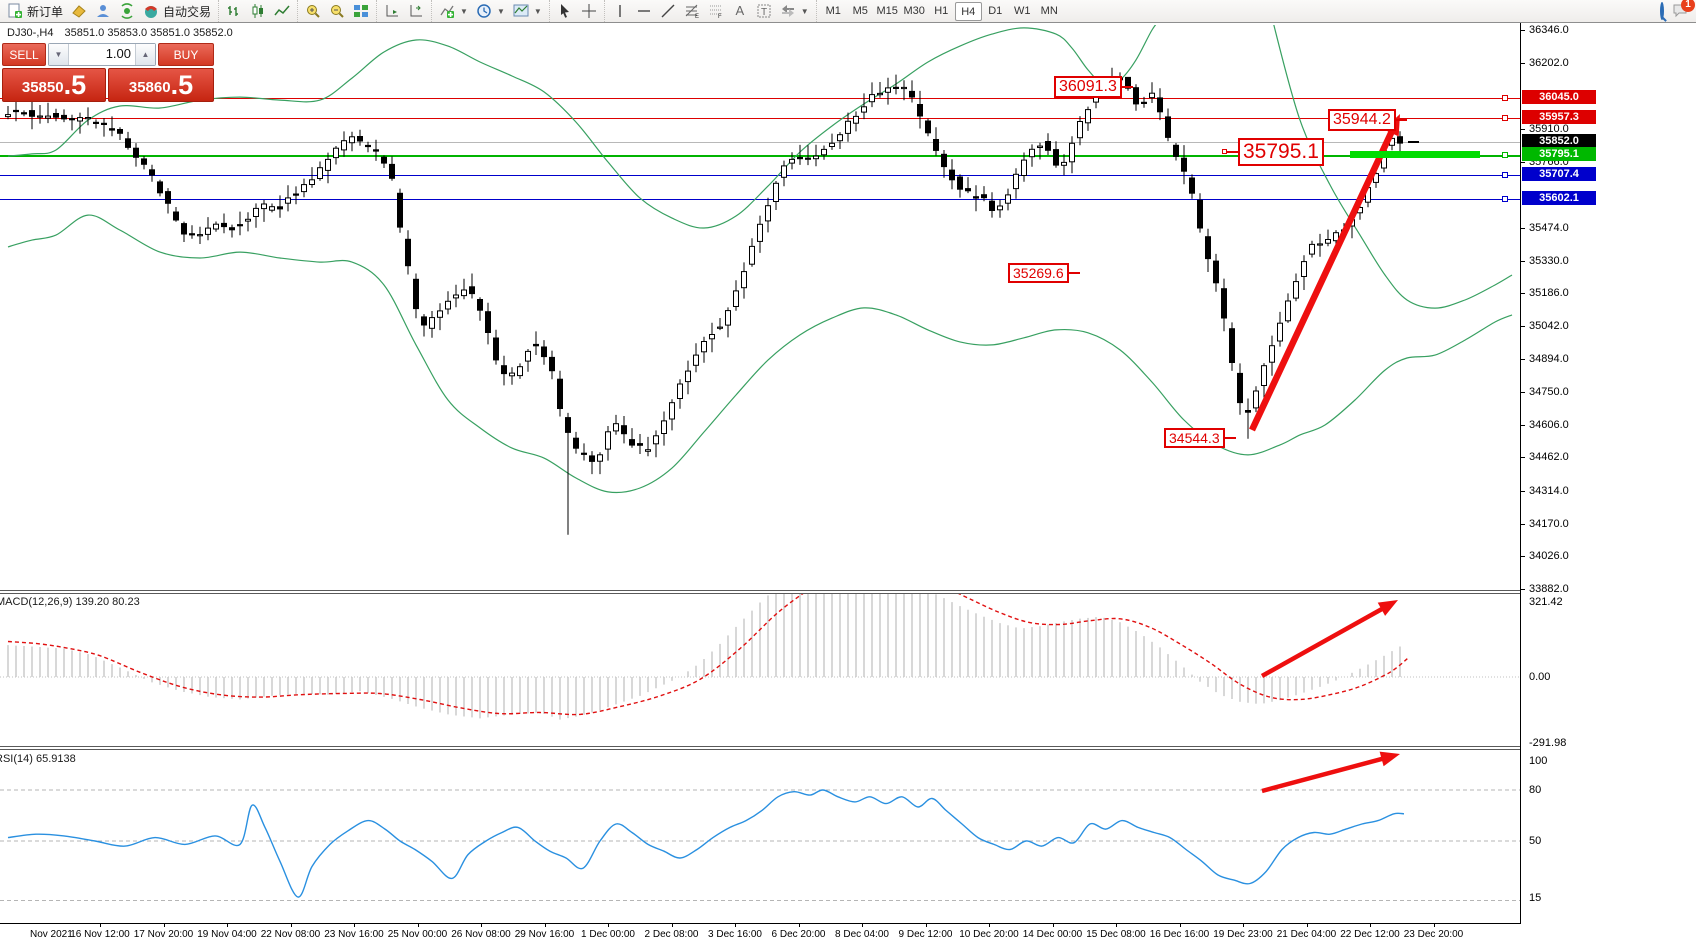 This screenshot has width=1696, height=946. I want to click on macd-tick-label: -291.98, so click(1548, 743).